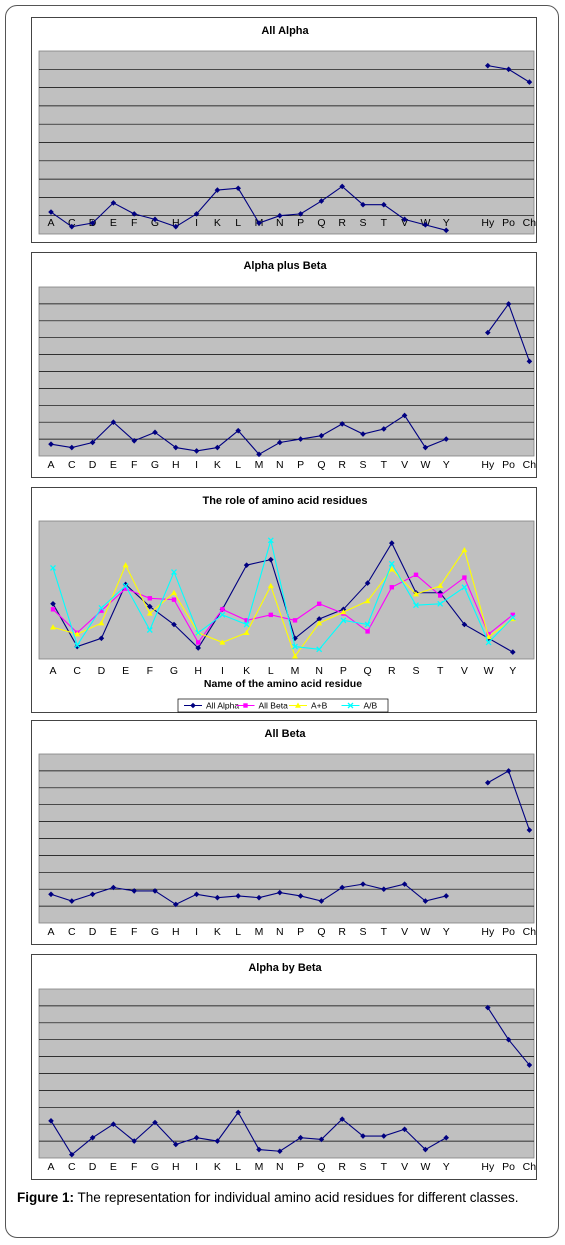 The width and height of the screenshot is (565, 1245). Describe the element at coordinates (285, 31) in the screenshot. I see `chart-title: All Alpha` at that location.